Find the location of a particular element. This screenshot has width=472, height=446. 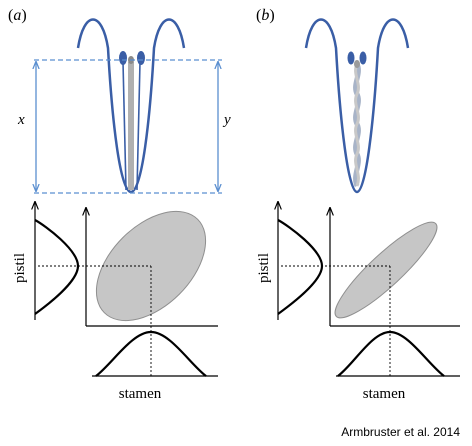

y-label: y is located at coordinates (226, 120).